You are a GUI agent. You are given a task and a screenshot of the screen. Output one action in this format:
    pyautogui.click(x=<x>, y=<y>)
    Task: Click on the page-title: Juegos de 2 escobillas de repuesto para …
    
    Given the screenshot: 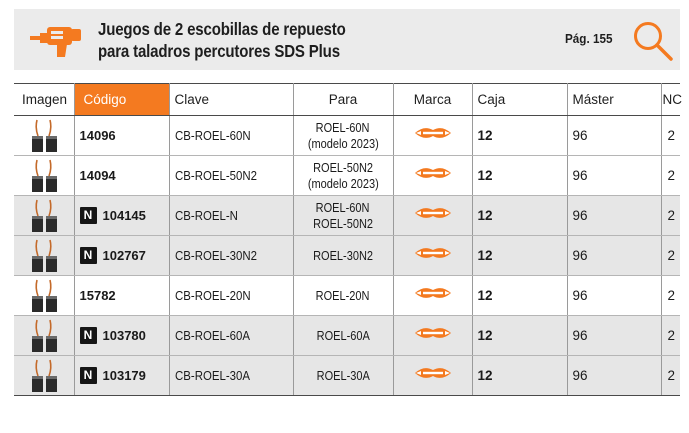 What is the action you would take?
    pyautogui.click(x=222, y=40)
    